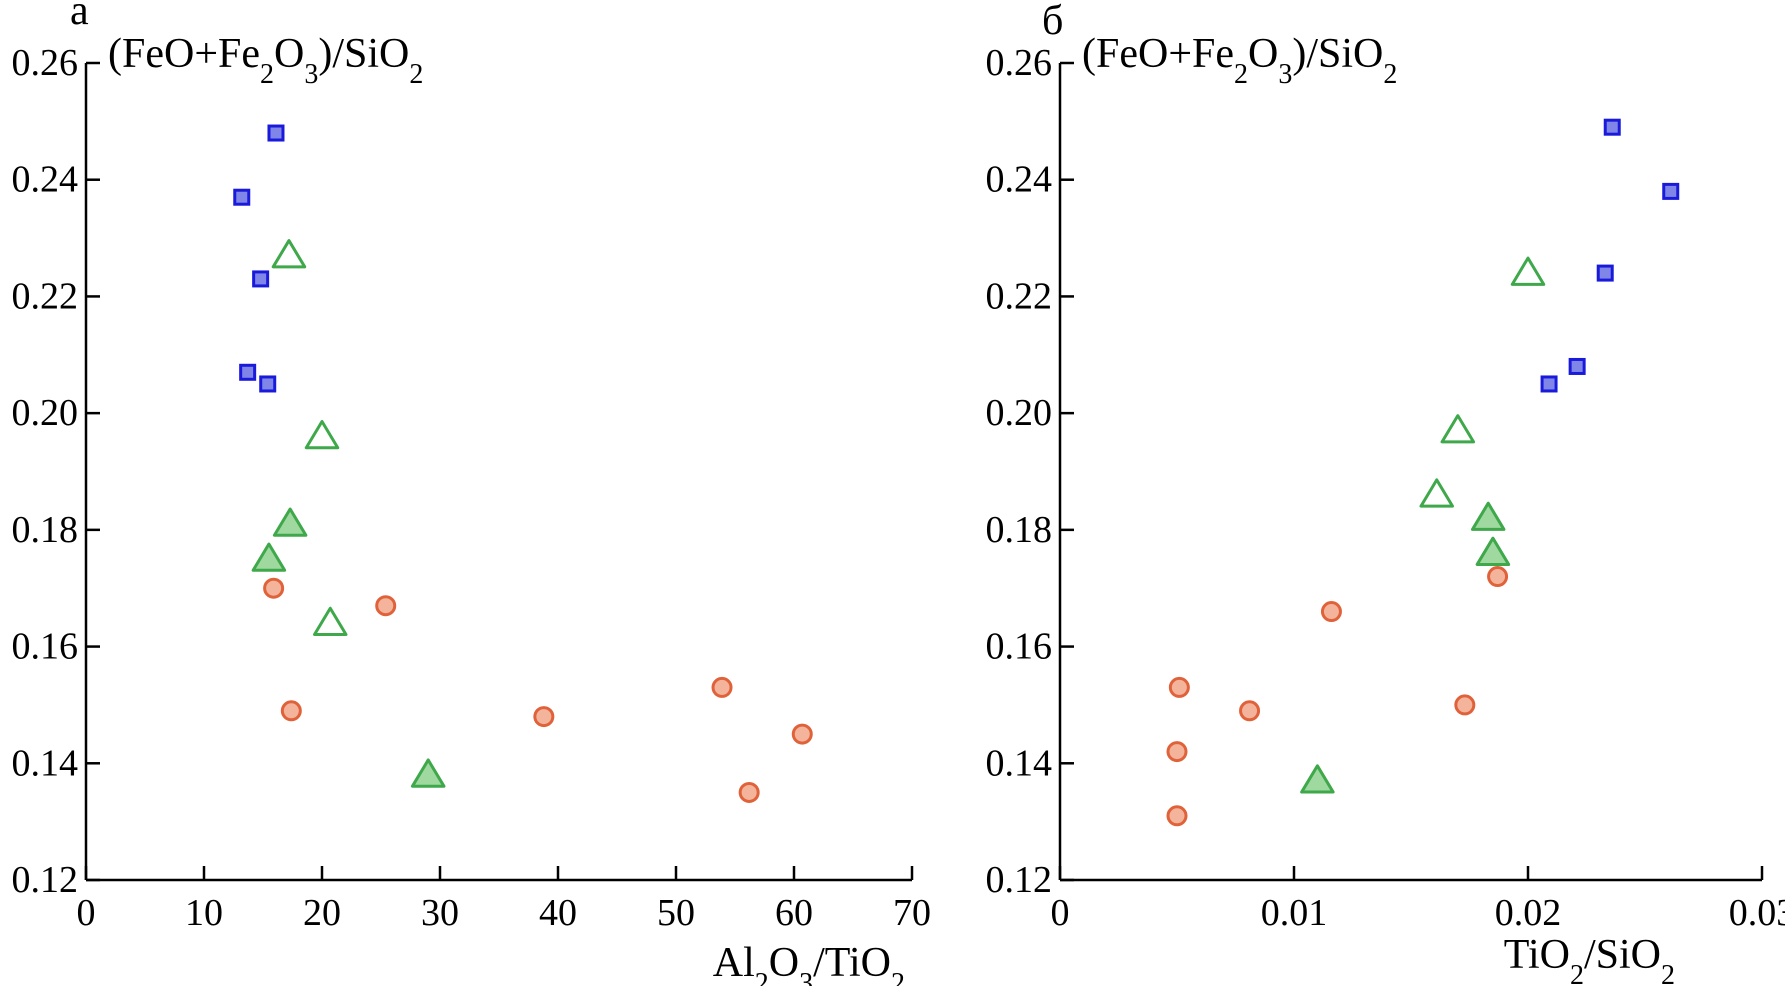 This screenshot has width=1785, height=986. What do you see at coordinates (1757, 913) in the screenshot?
I see `panel-b-x-tick-label: 0.03` at bounding box center [1757, 913].